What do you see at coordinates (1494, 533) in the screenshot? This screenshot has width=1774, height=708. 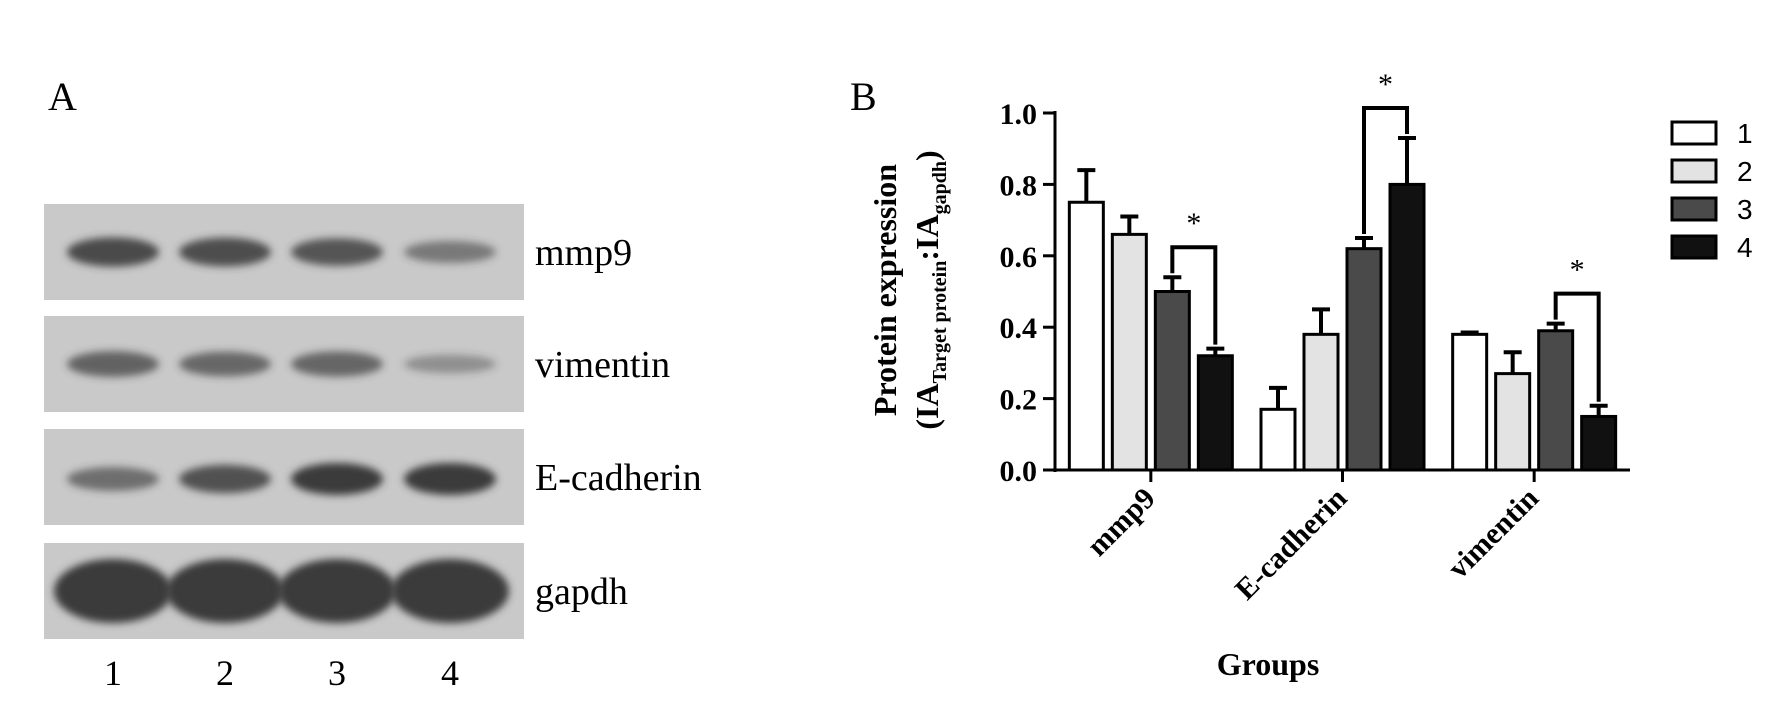 I see `x-tick-label-vimentin: vimentin` at bounding box center [1494, 533].